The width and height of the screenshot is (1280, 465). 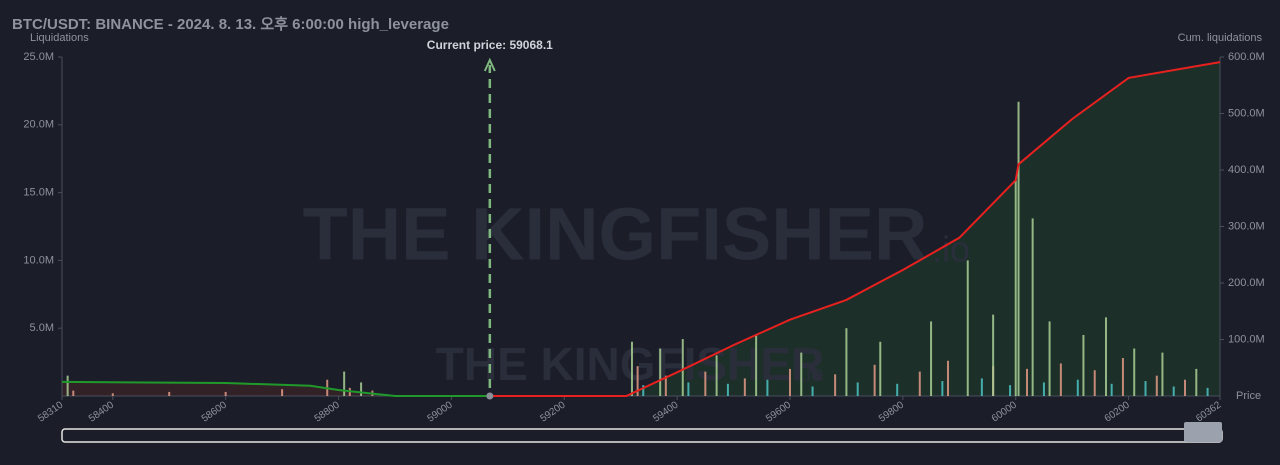 I want to click on y-tick-label: 5.0M, so click(x=42, y=328).